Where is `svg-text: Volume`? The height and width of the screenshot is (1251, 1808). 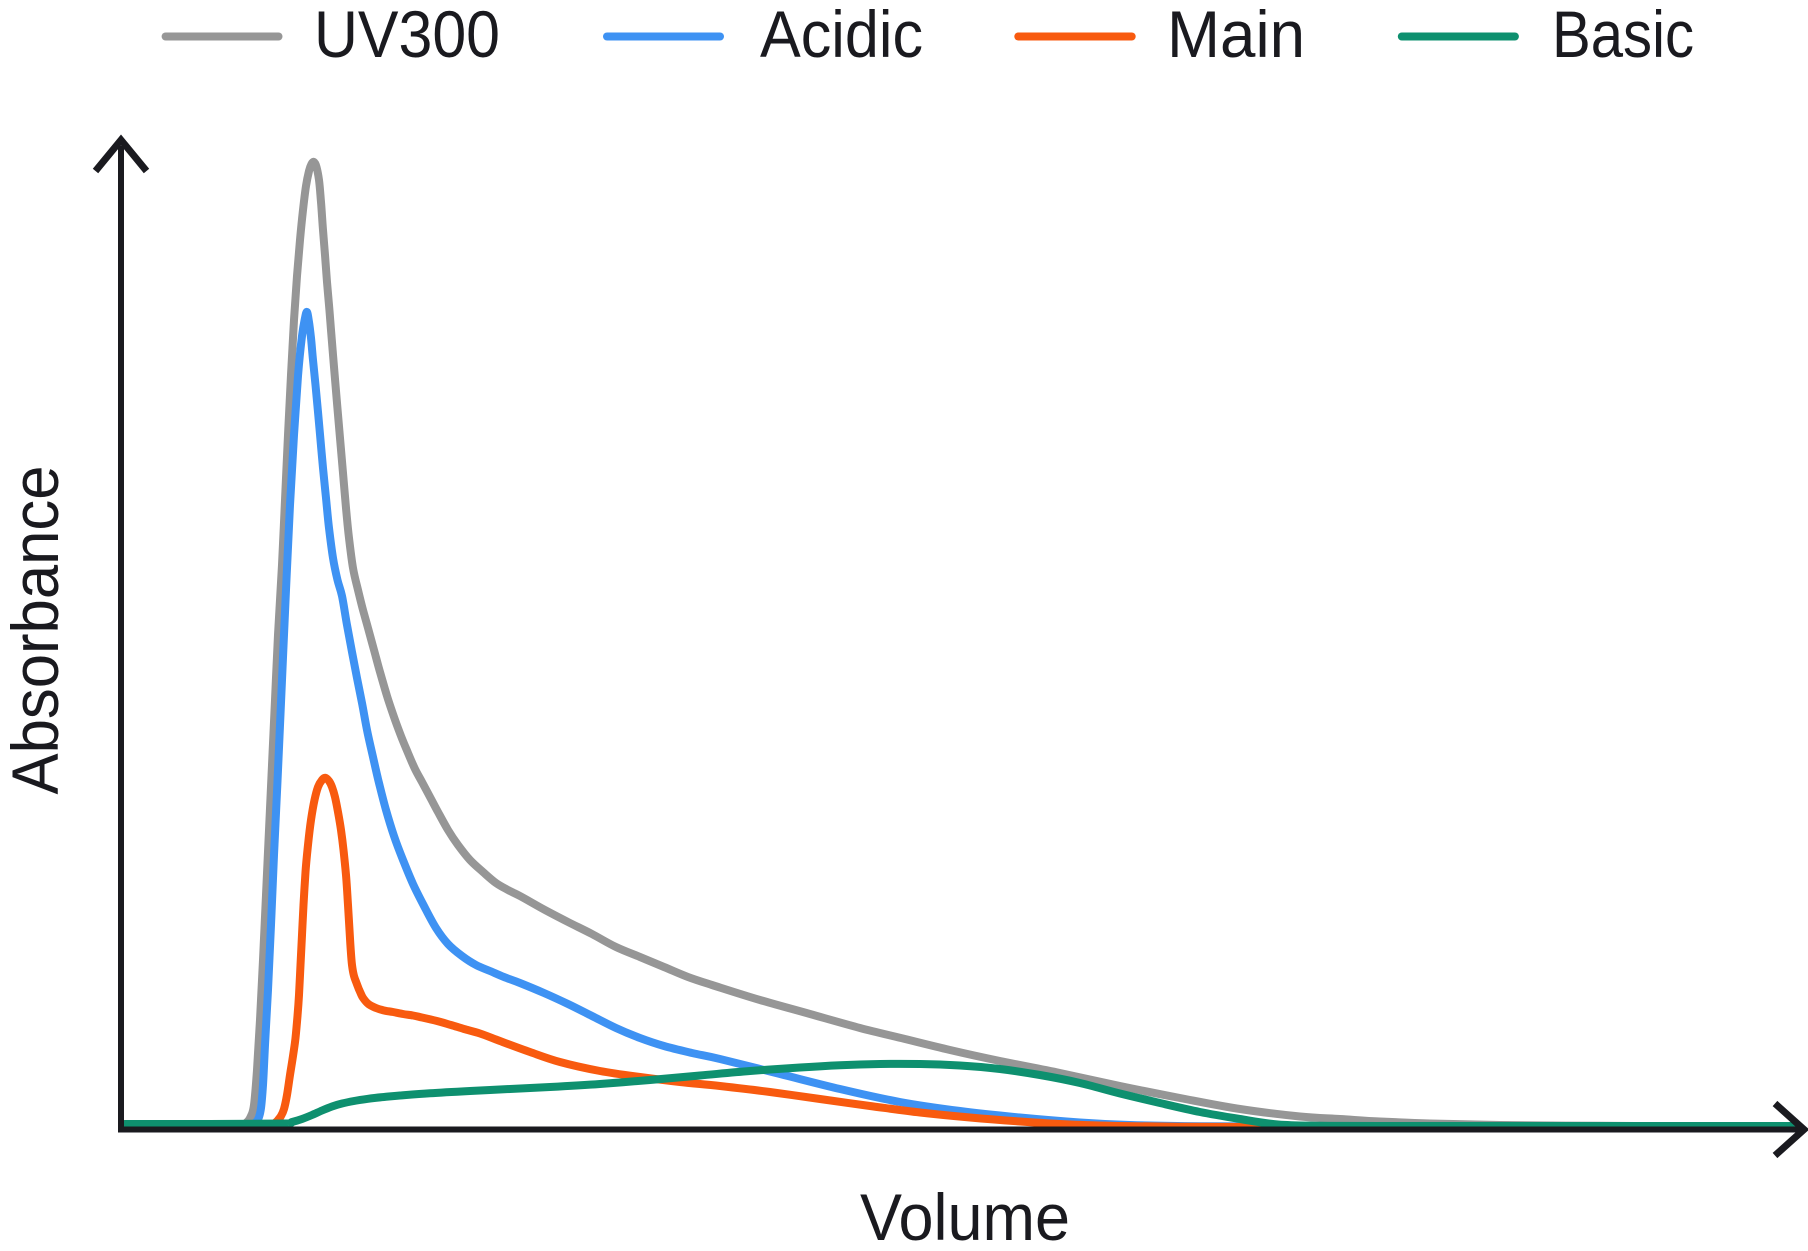 svg-text: Volume is located at coordinates (965, 1215).